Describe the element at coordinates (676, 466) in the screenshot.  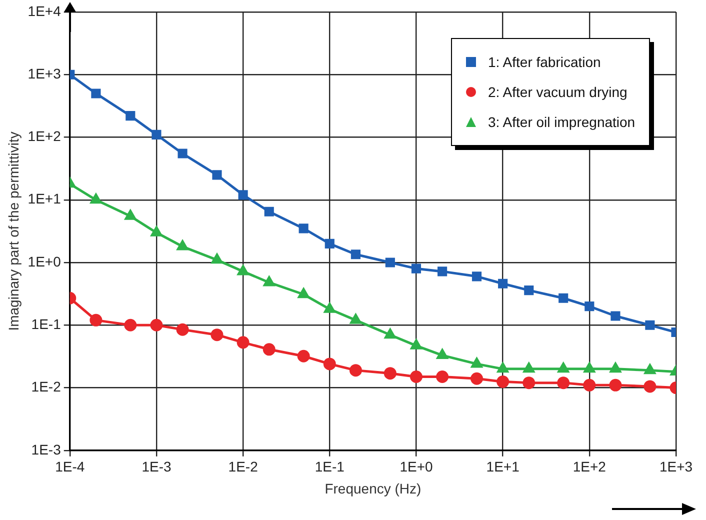
I see `x-tick-label: 1E+3` at that location.